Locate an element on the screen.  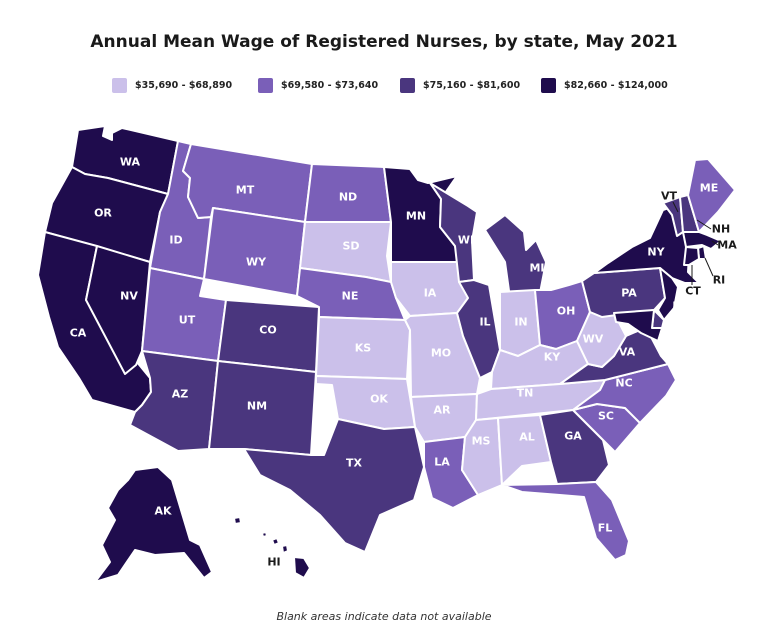
state-label-mt: MT is located at coordinates (245, 190).